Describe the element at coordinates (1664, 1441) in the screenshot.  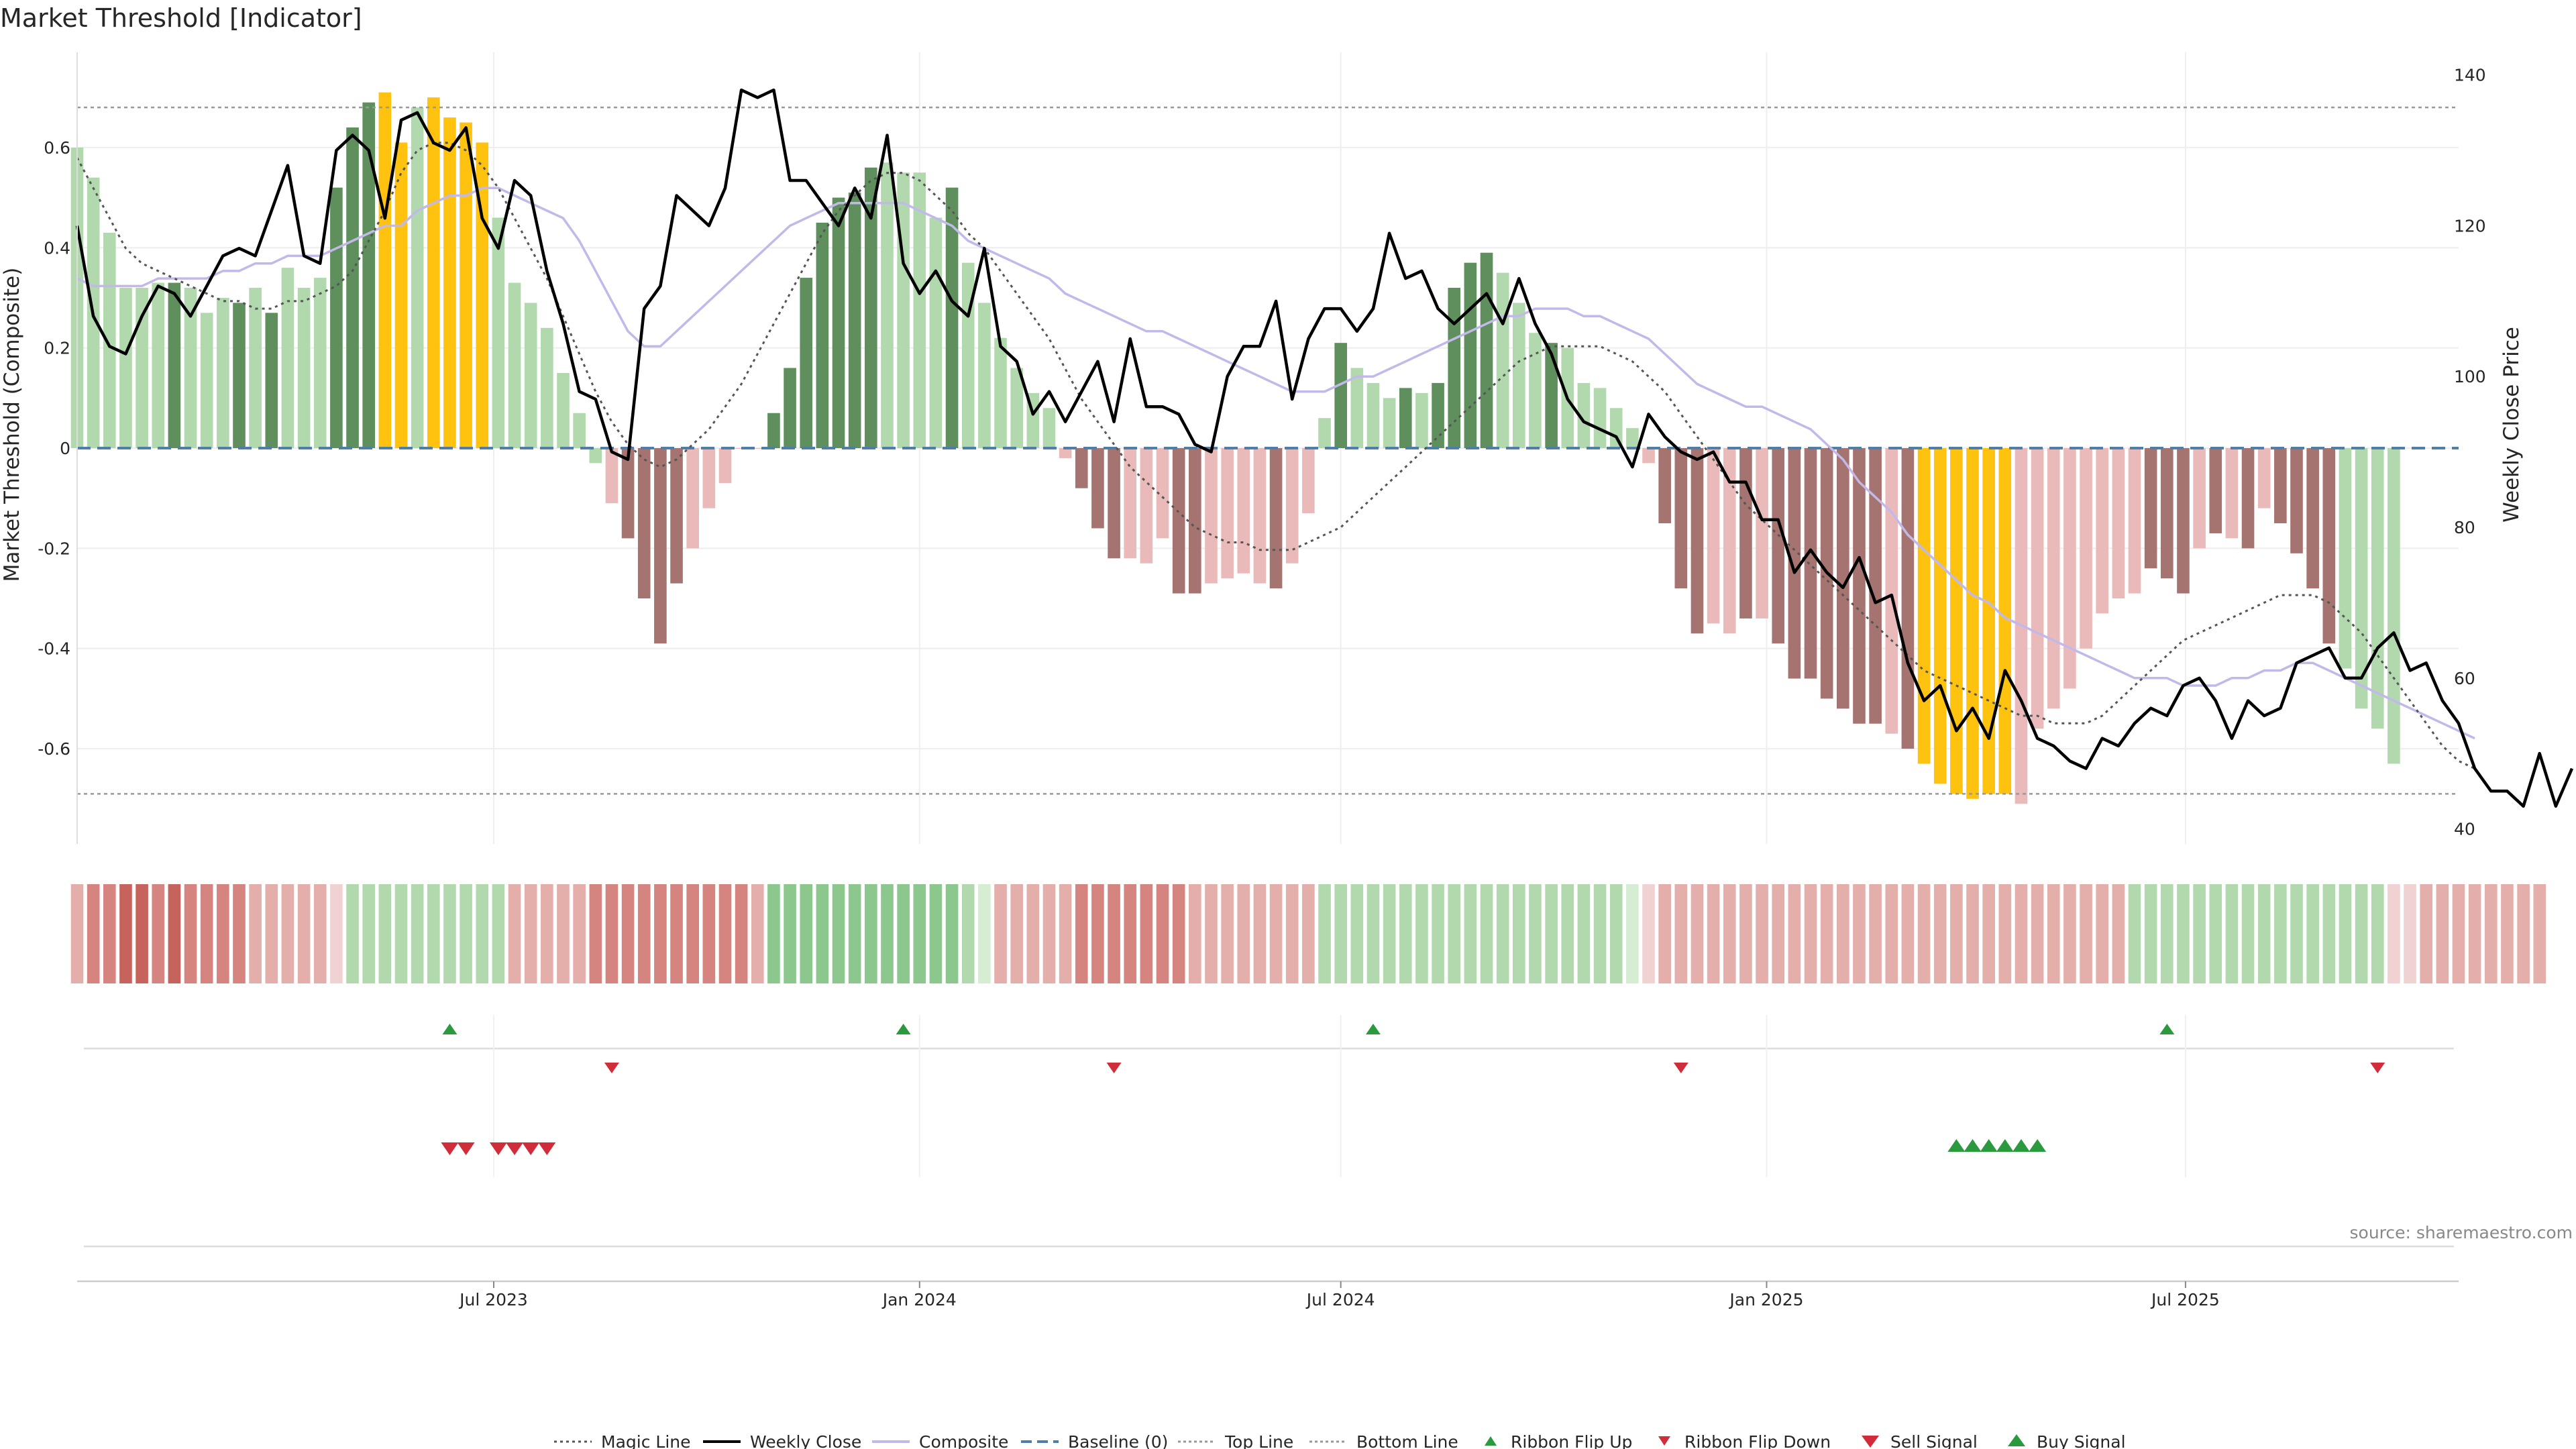
I see `legend-ribbon-flip-down-icon` at that location.